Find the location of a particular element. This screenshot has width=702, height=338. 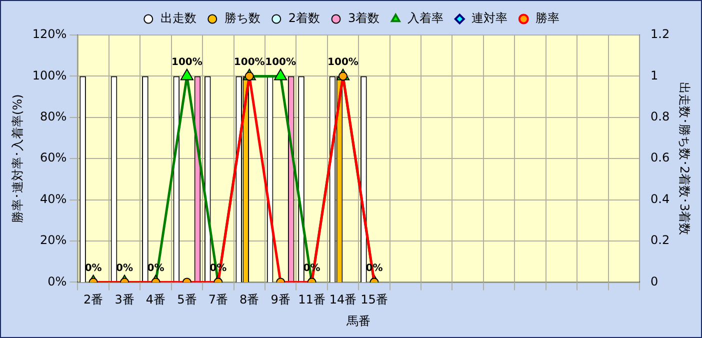

y2-tick-label: 1 is located at coordinates (654, 75).